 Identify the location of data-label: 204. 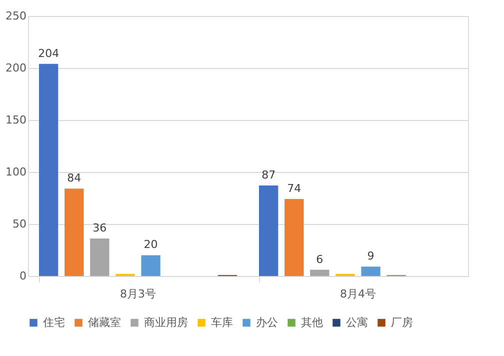
(49, 53).